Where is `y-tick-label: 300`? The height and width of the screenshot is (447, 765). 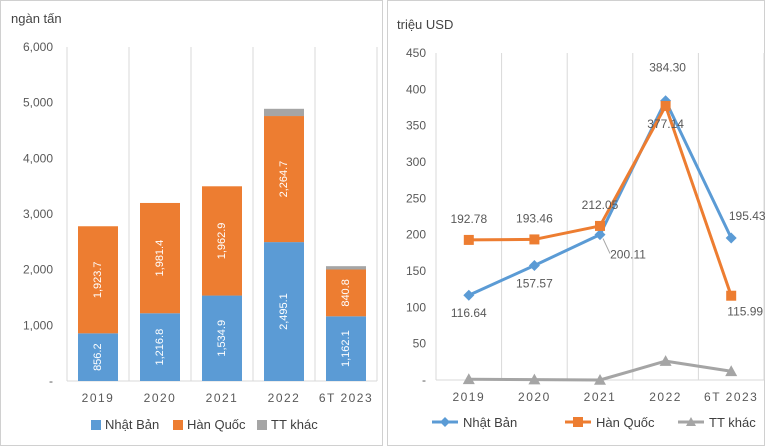 y-tick-label: 300 is located at coordinates (416, 162).